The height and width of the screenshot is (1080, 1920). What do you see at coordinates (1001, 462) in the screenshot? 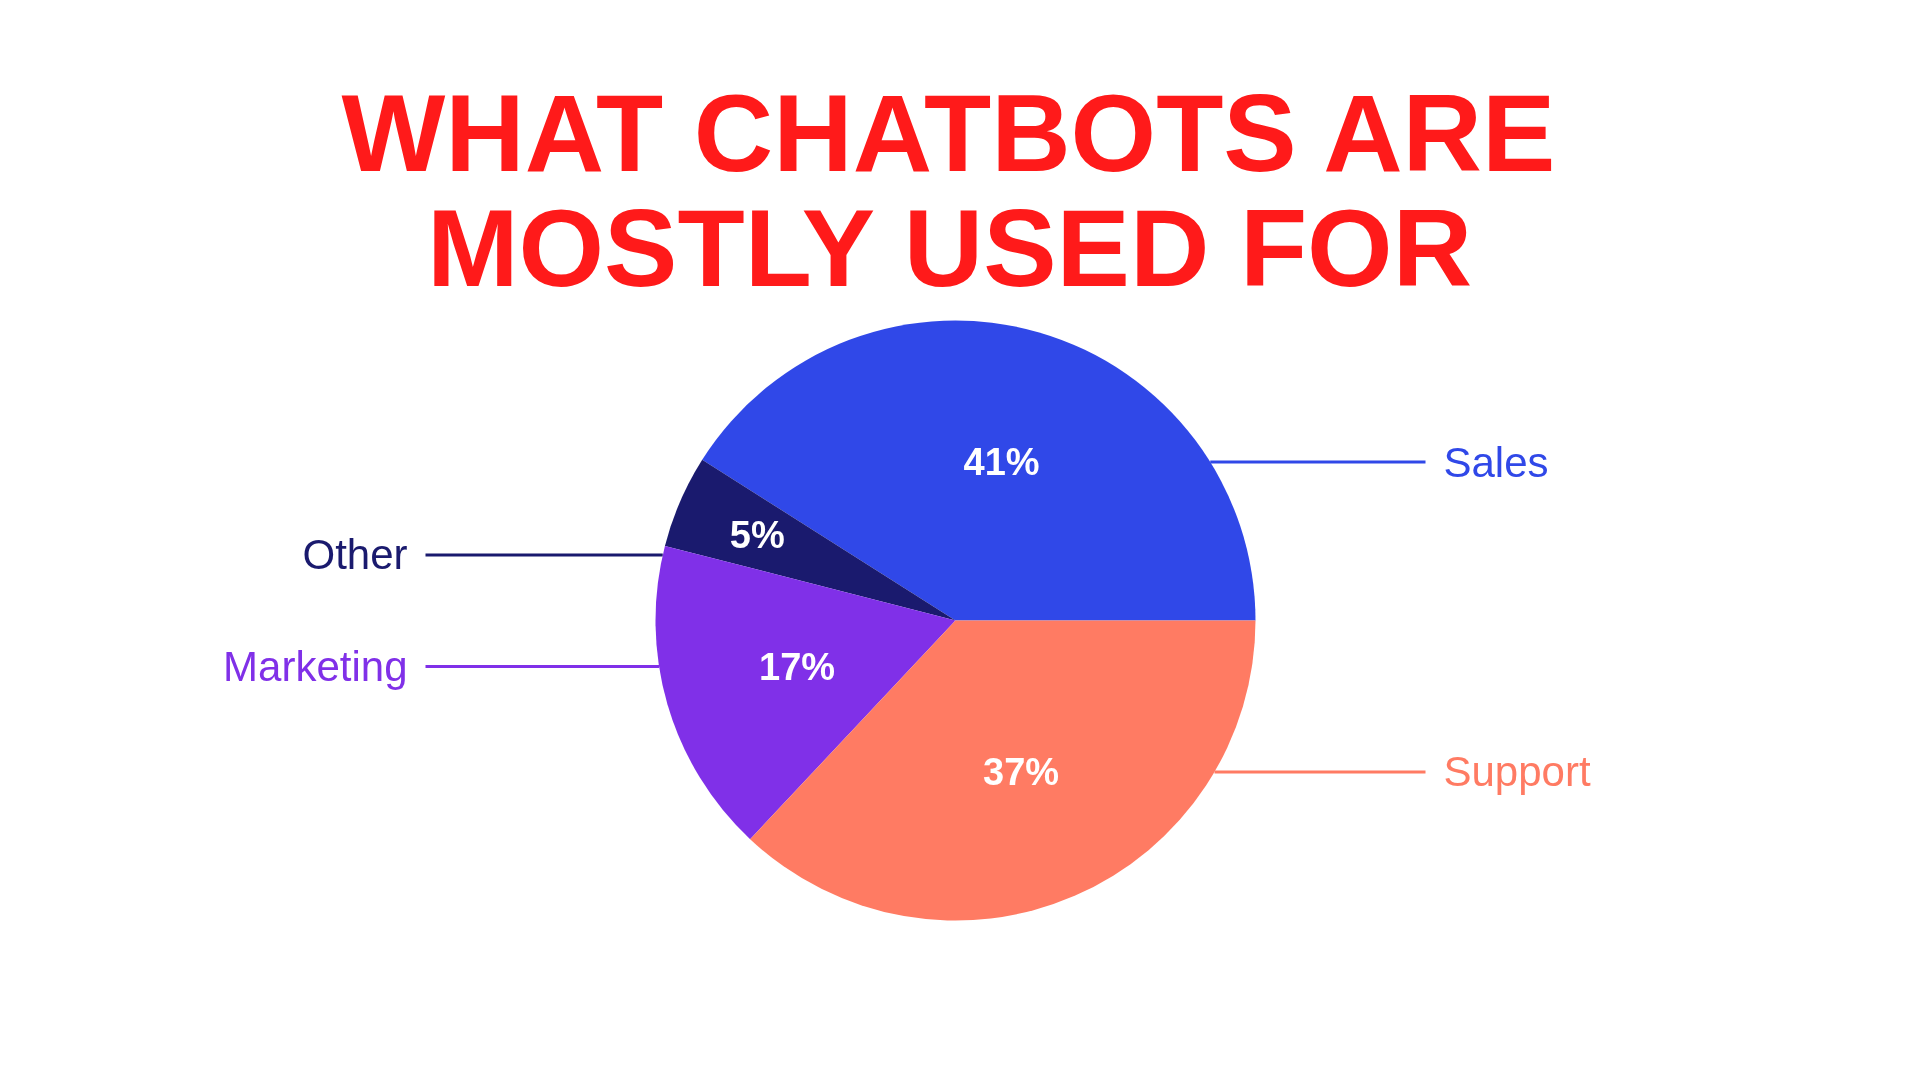
I see `data-label: 41%` at bounding box center [1001, 462].